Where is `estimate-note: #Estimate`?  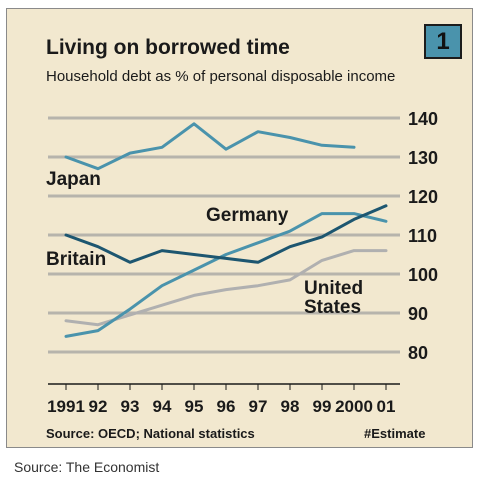 estimate-note: #Estimate is located at coordinates (395, 433).